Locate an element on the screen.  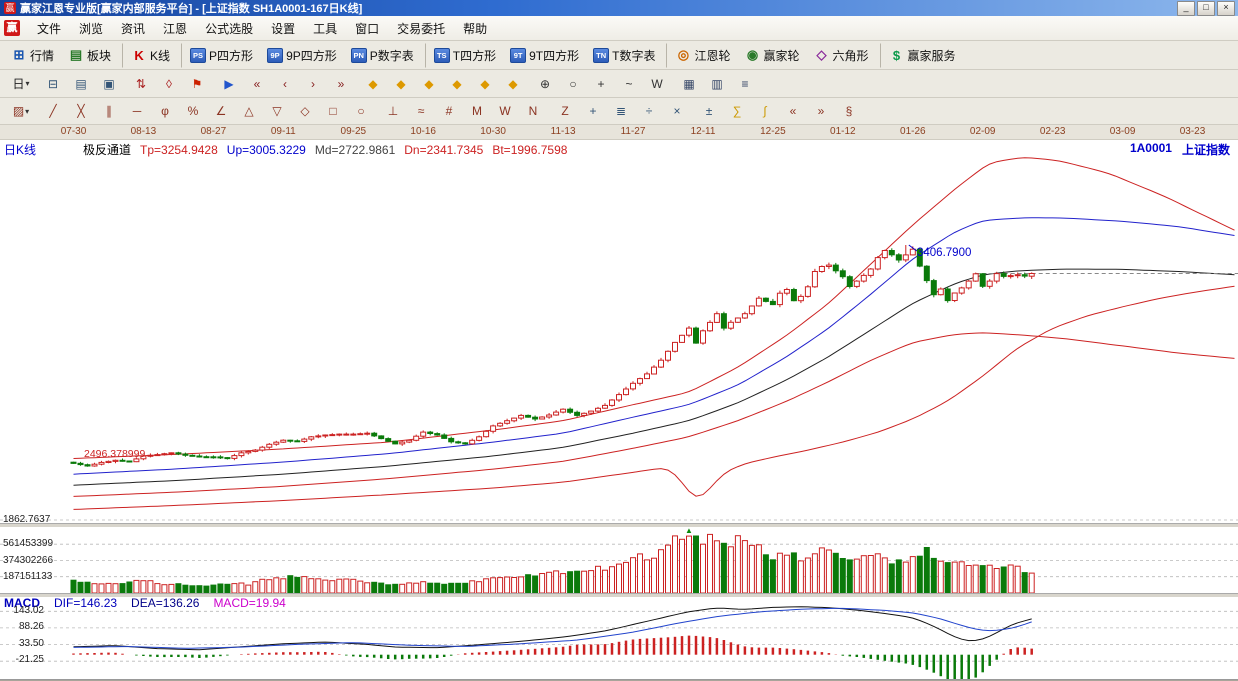
draw-tool-parallel-lines: ∥ is located at coordinates (109, 111).